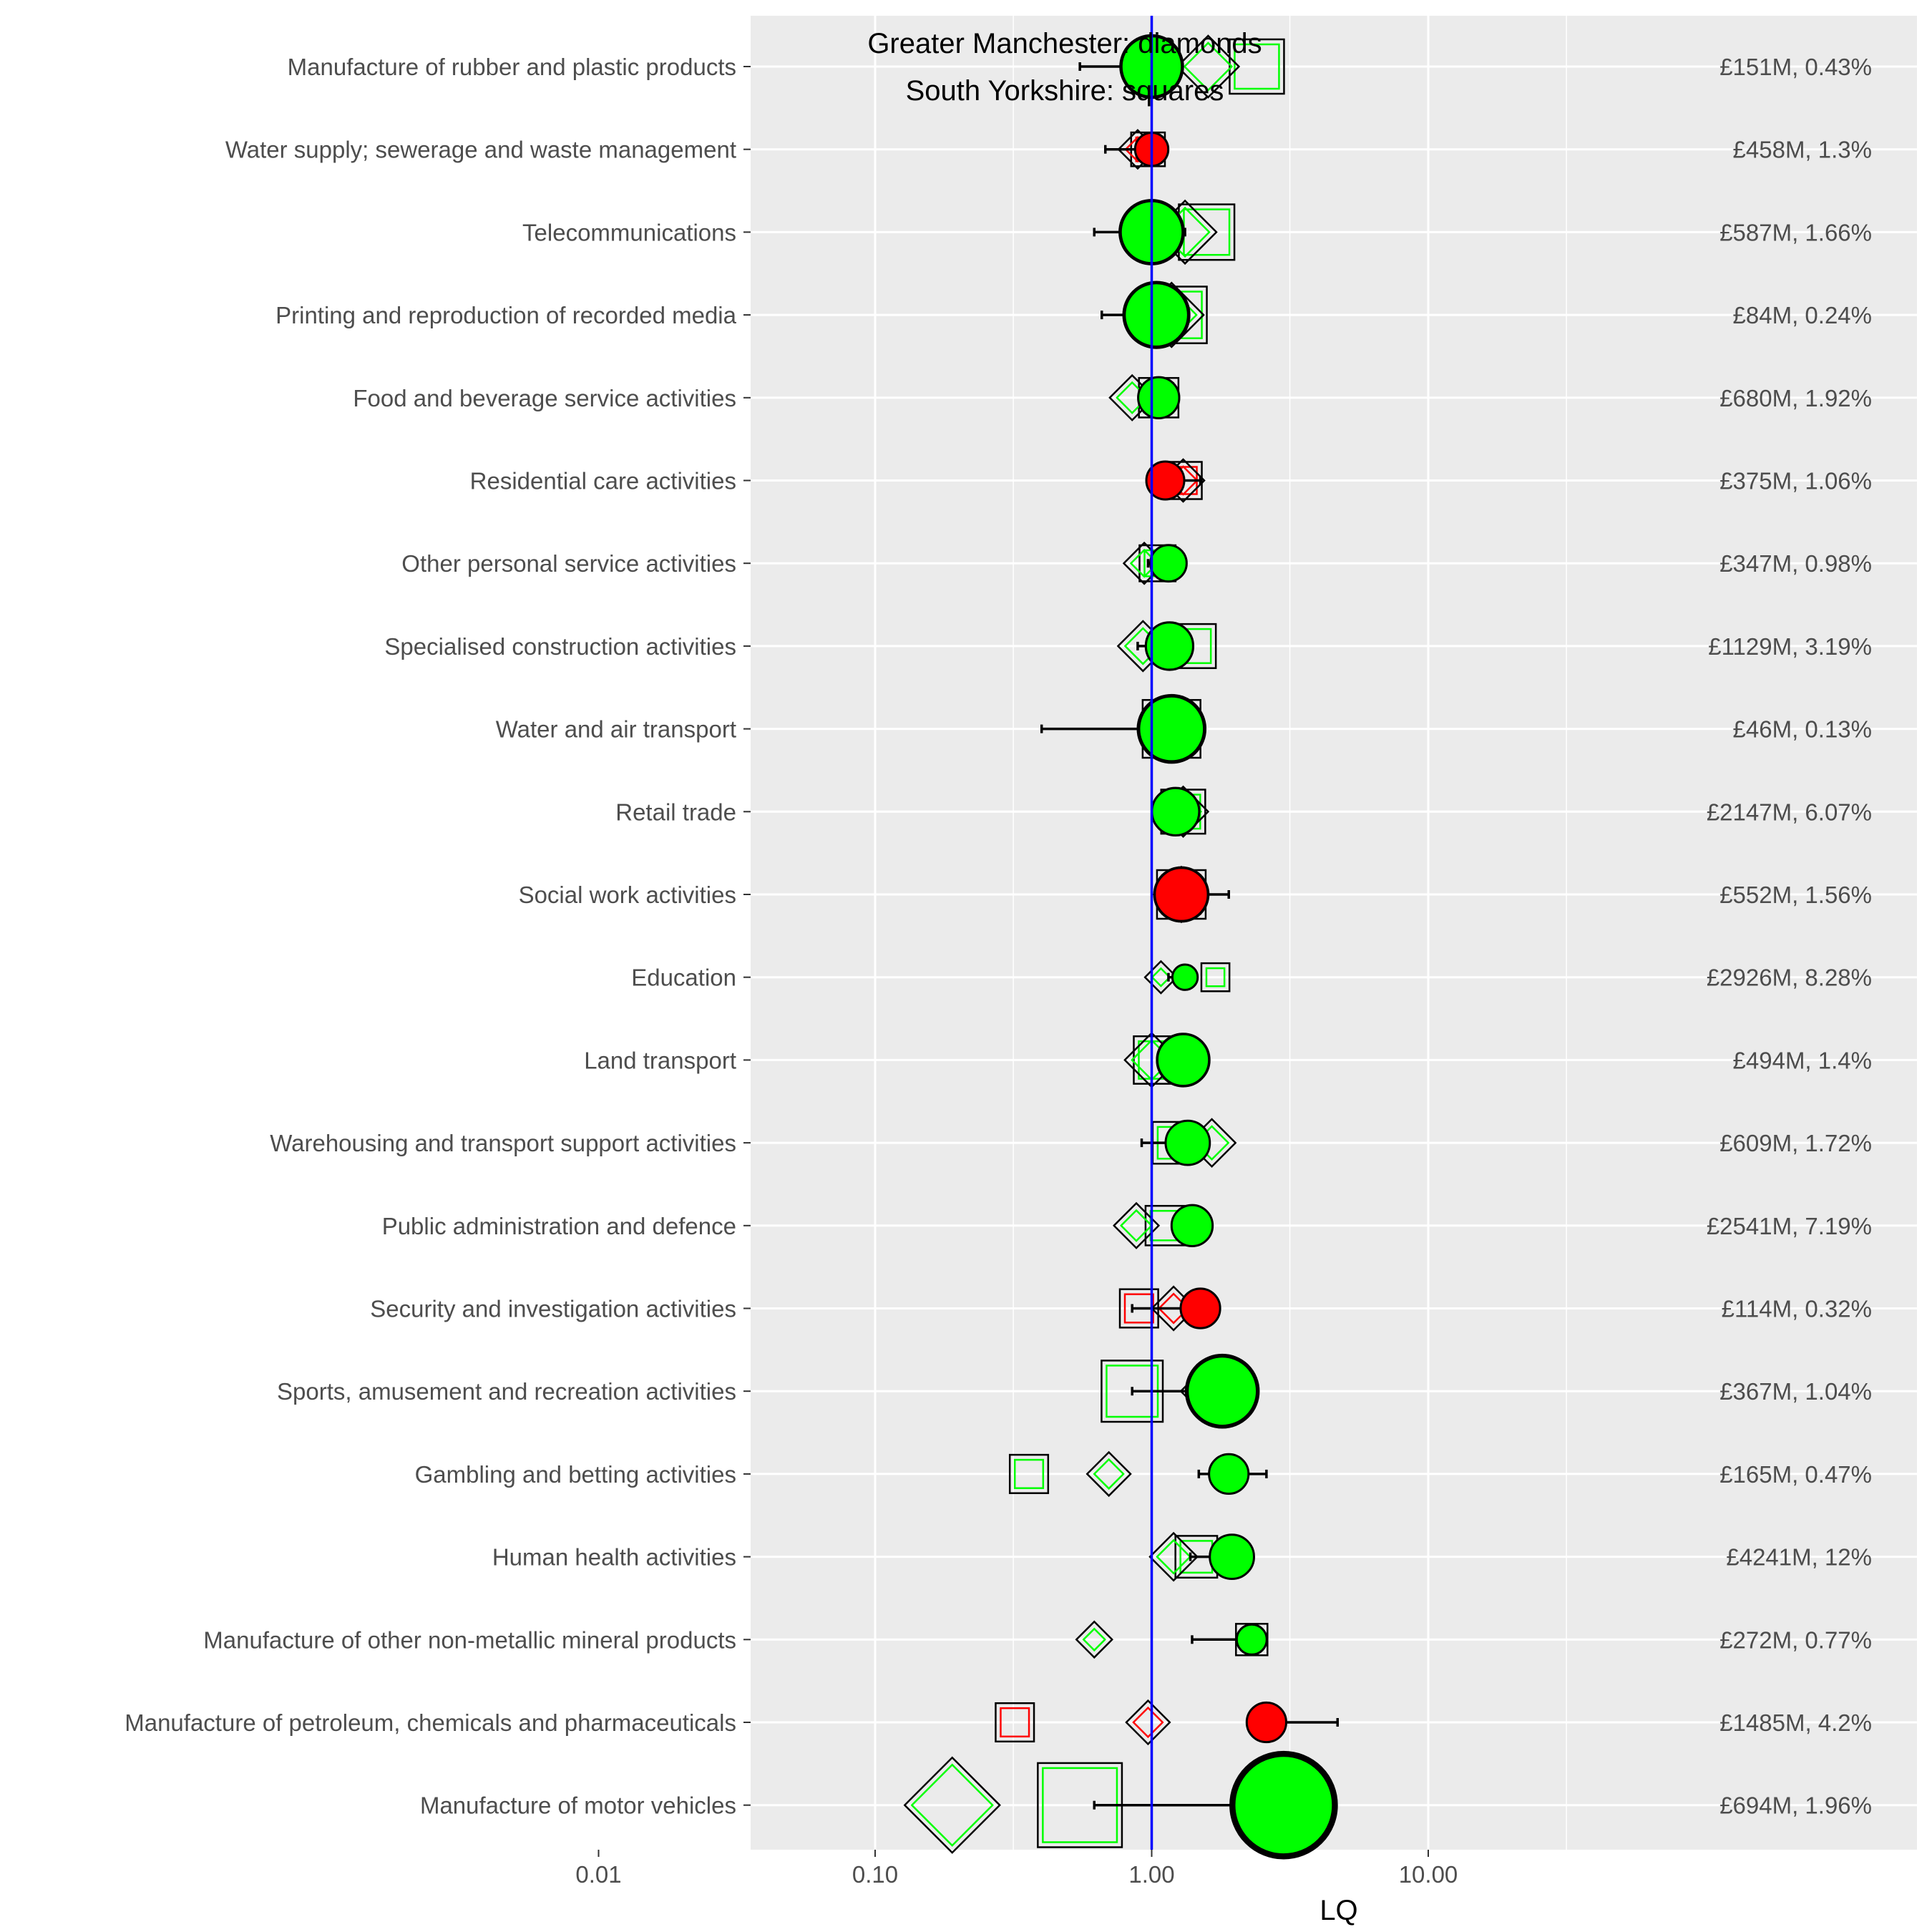  I want to click on x-axis-title: LQ, so click(1338, 1910).